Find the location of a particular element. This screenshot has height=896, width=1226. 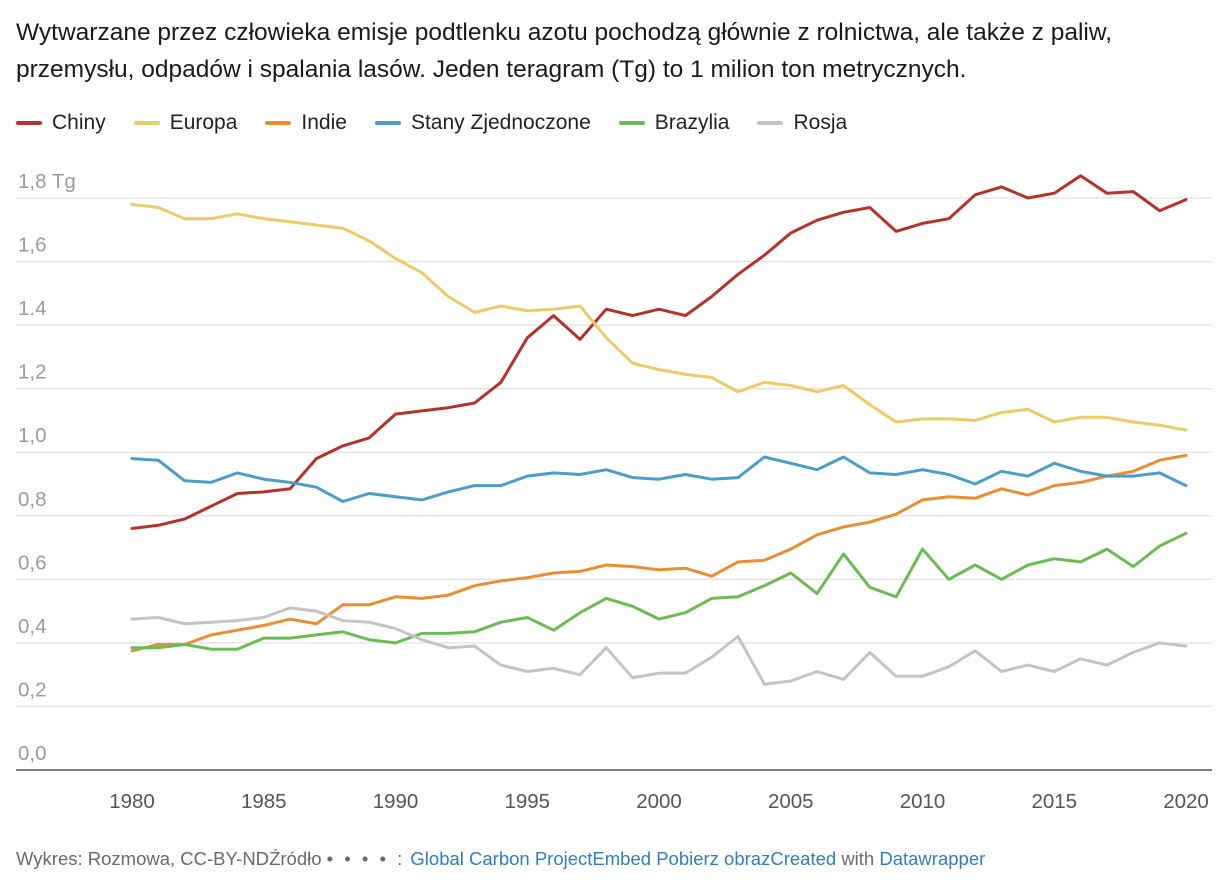

y-tick-label: 0,2 is located at coordinates (32, 689).